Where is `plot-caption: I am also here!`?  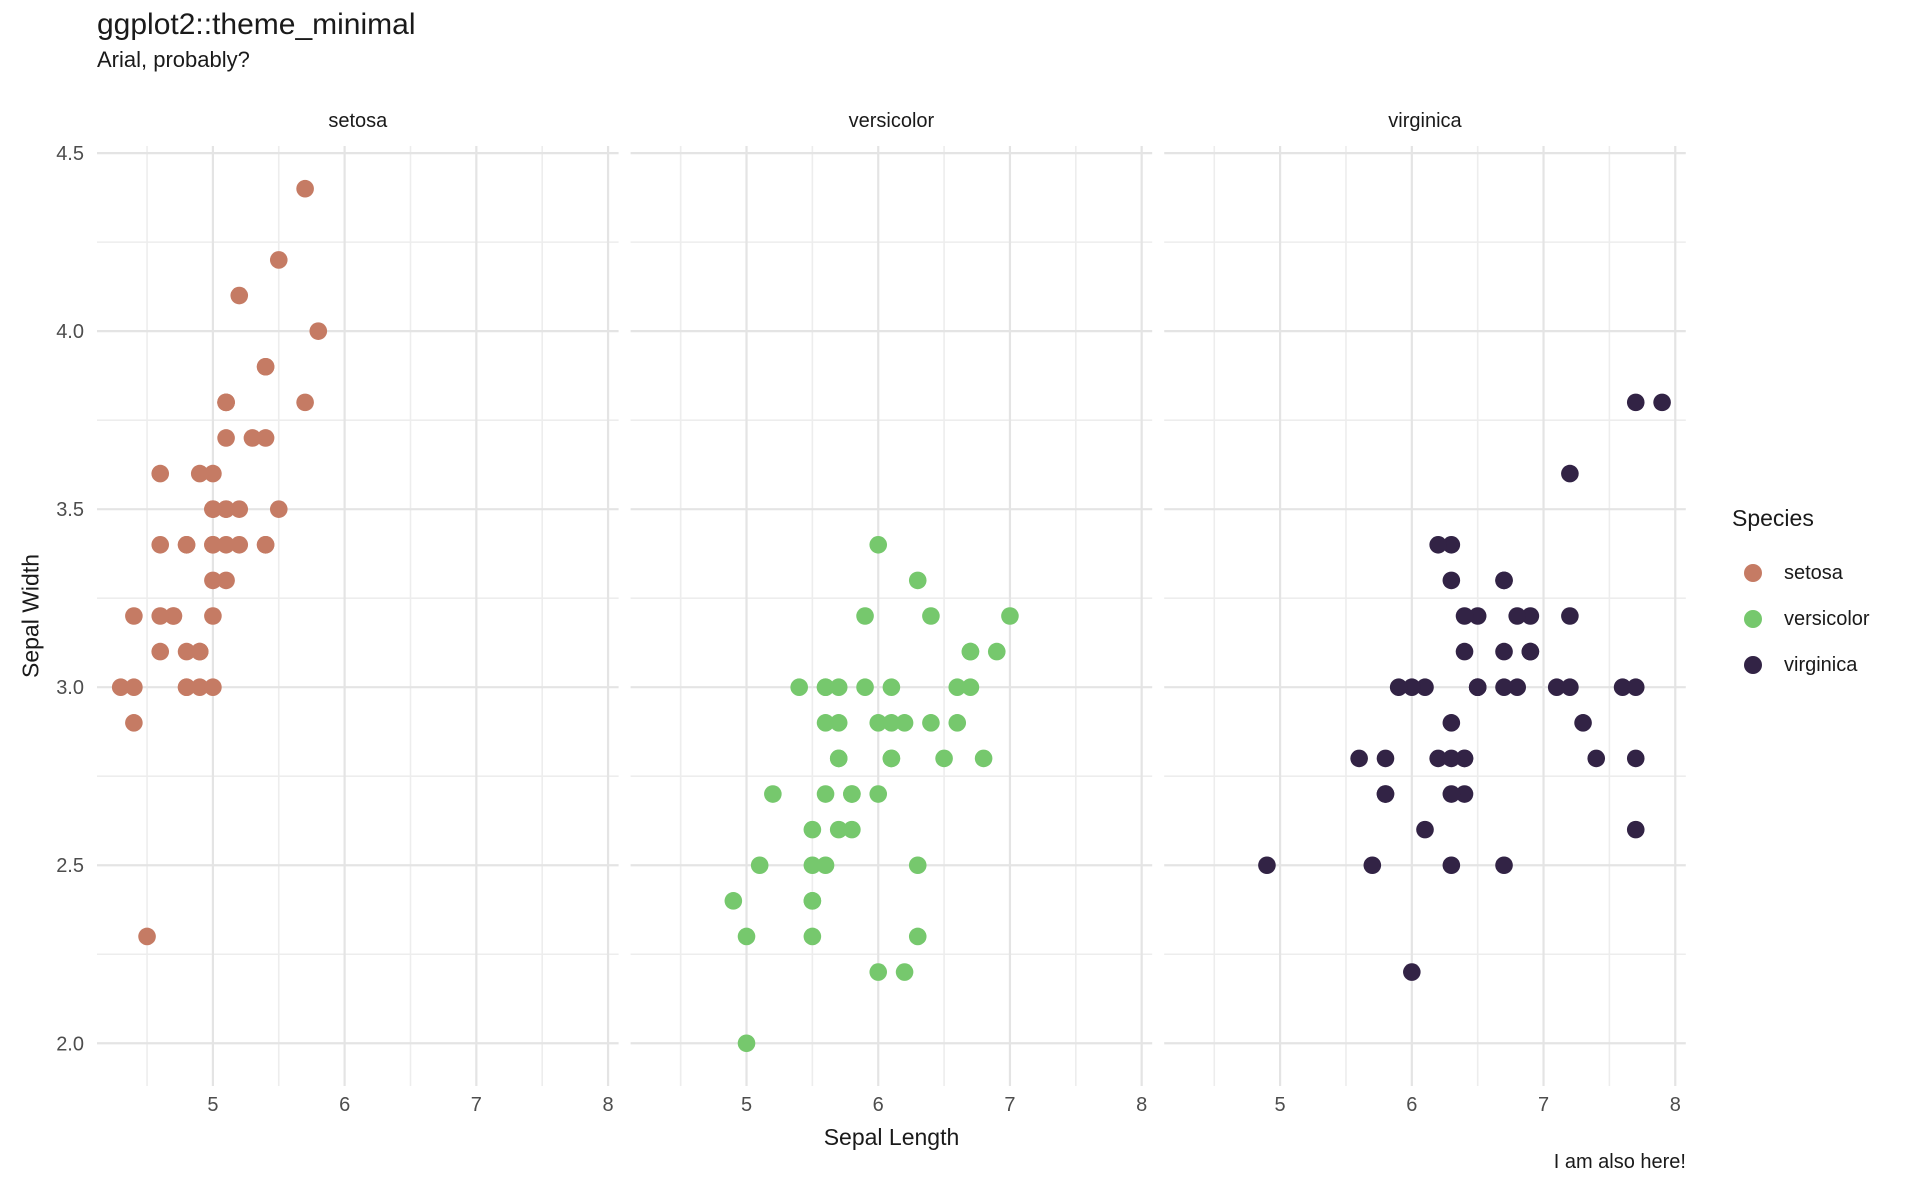 plot-caption: I am also here! is located at coordinates (1619, 1162).